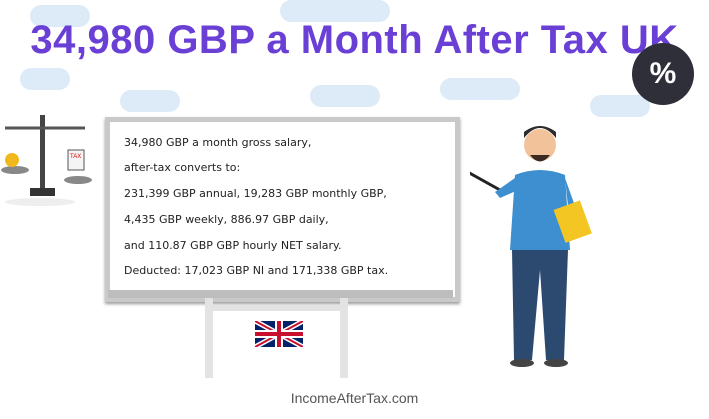 The height and width of the screenshot is (419, 709). I want to click on board-line: after-tax converts to:, so click(182, 167).